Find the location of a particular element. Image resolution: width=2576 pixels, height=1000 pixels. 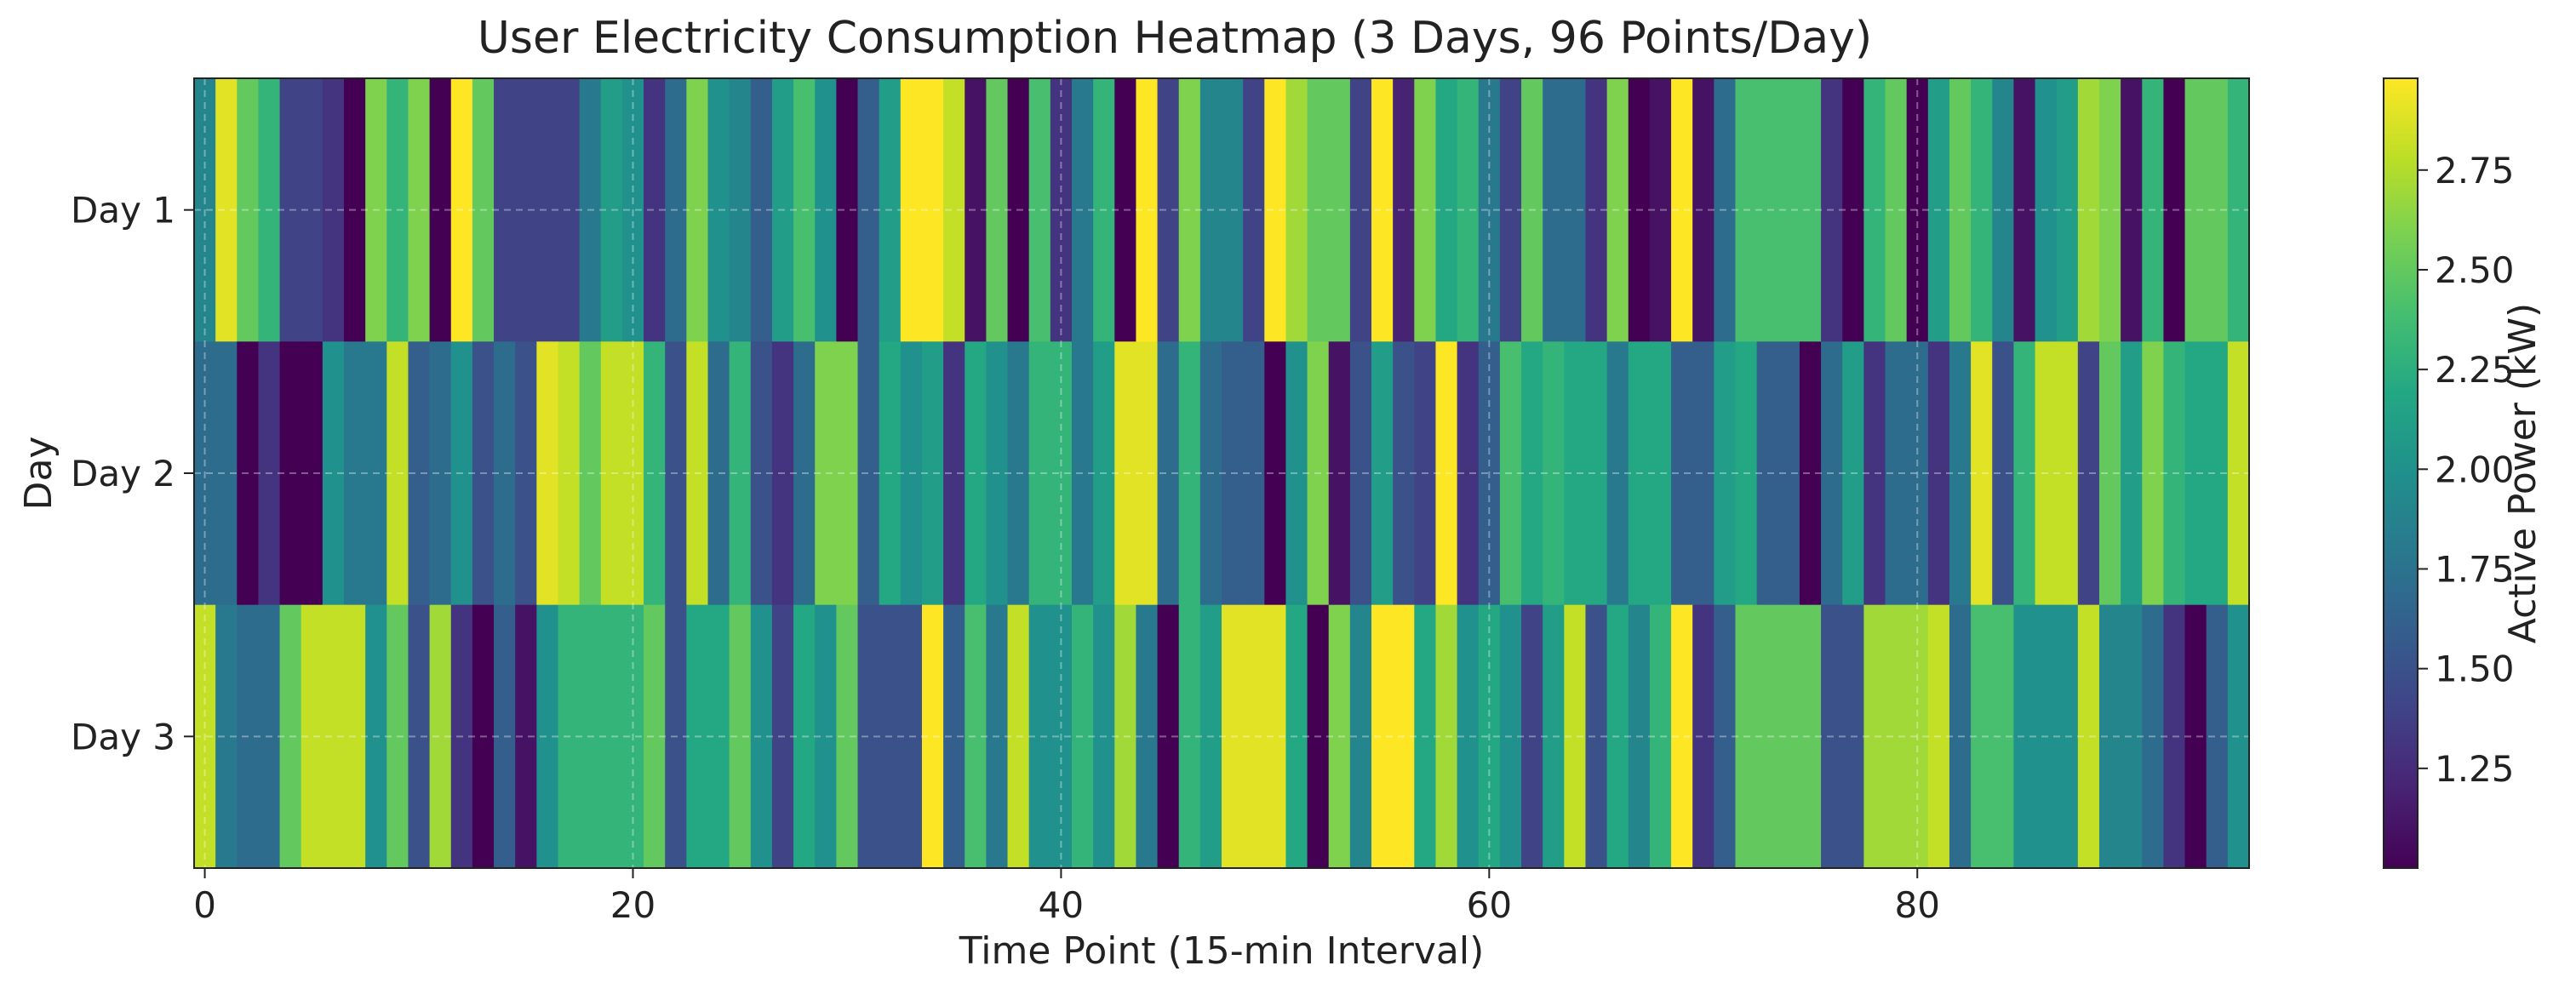

x-axis: 0 20 40 60 80 is located at coordinates (1066, 897).